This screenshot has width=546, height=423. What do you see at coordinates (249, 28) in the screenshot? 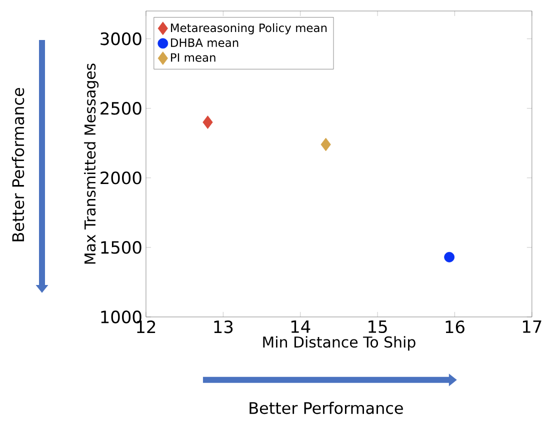
I see `legend-label: Metareasoning Policy mean` at bounding box center [249, 28].